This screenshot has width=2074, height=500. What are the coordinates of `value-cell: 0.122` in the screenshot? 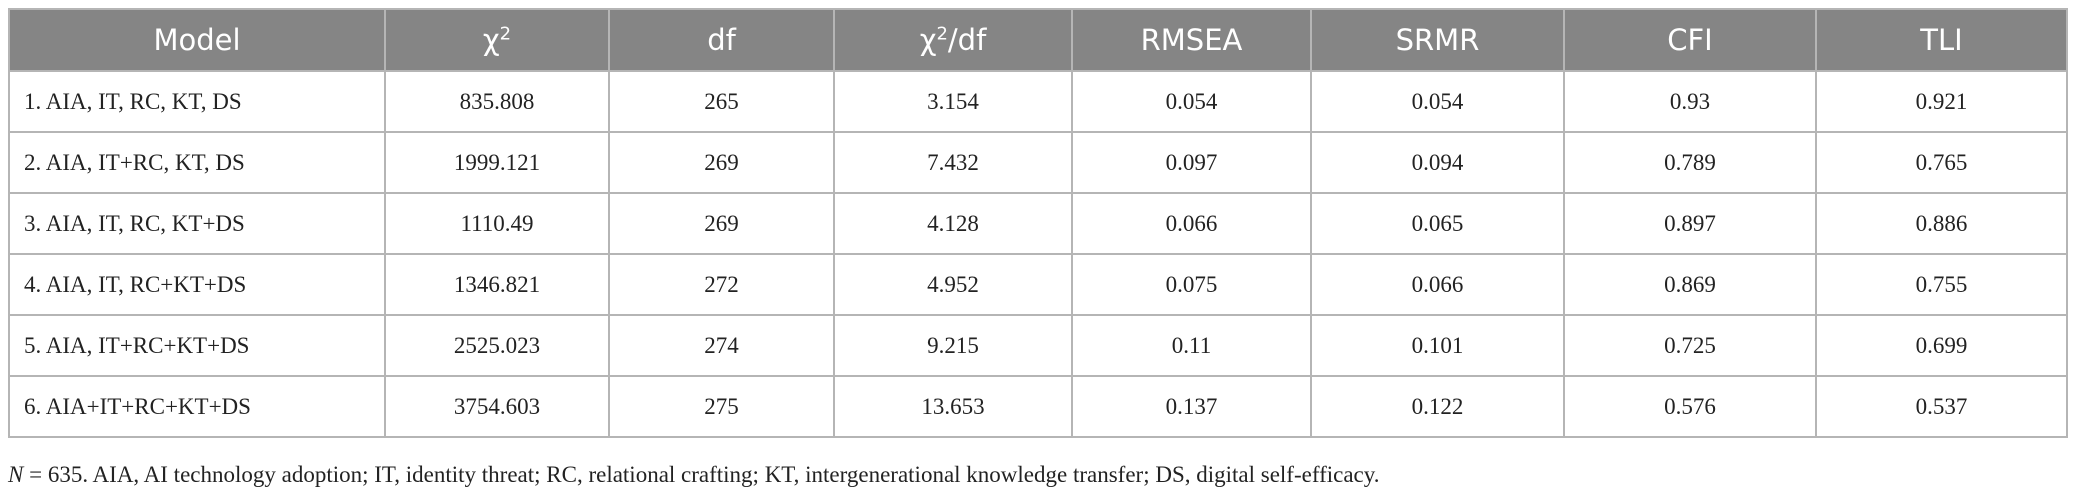 It's located at (1437, 406).